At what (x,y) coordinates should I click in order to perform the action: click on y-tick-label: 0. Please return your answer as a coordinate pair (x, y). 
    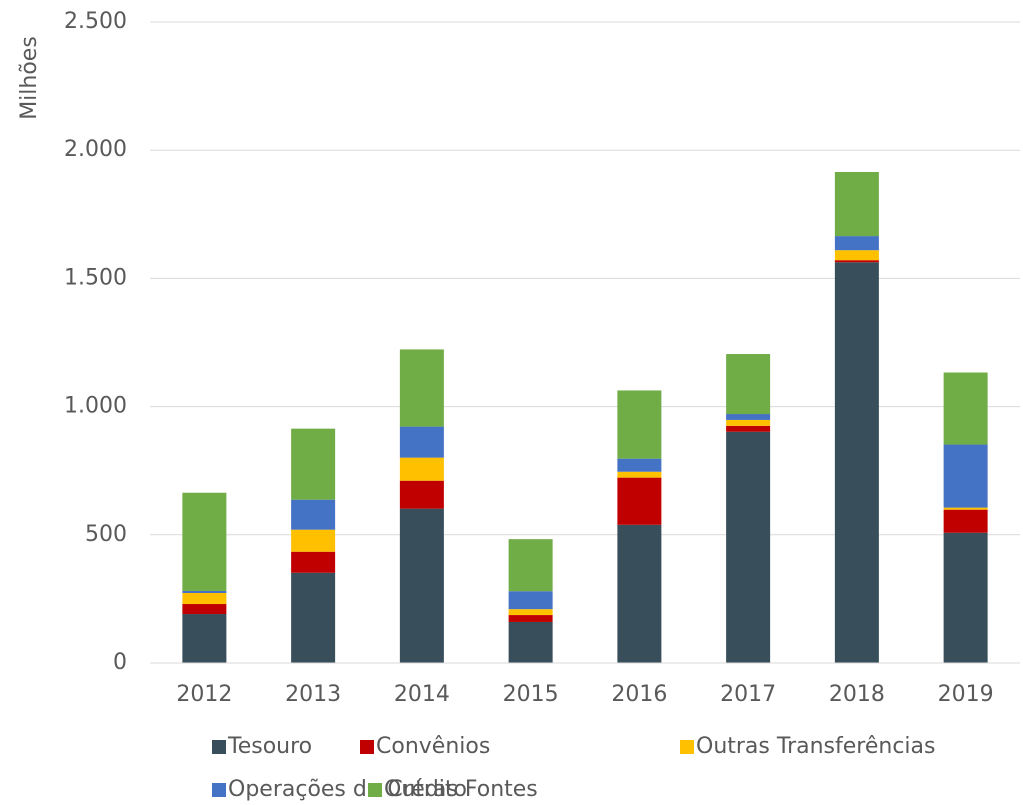
    Looking at the image, I should click on (120, 662).